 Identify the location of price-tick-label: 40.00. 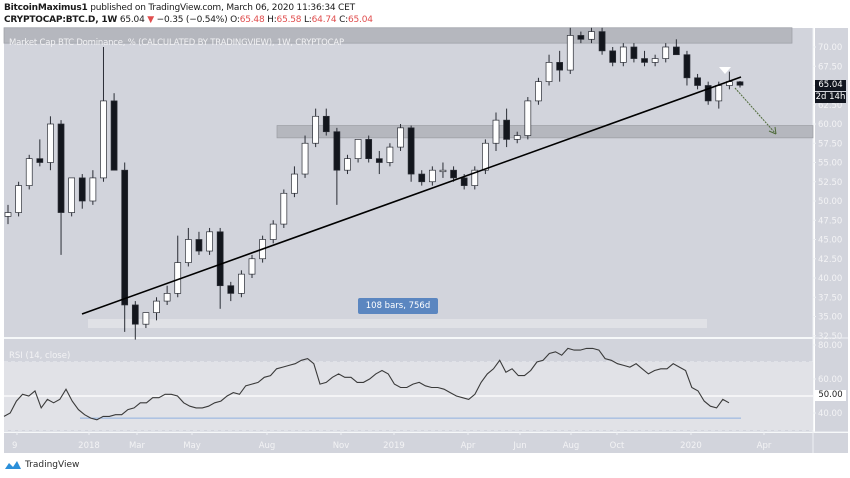
(830, 279).